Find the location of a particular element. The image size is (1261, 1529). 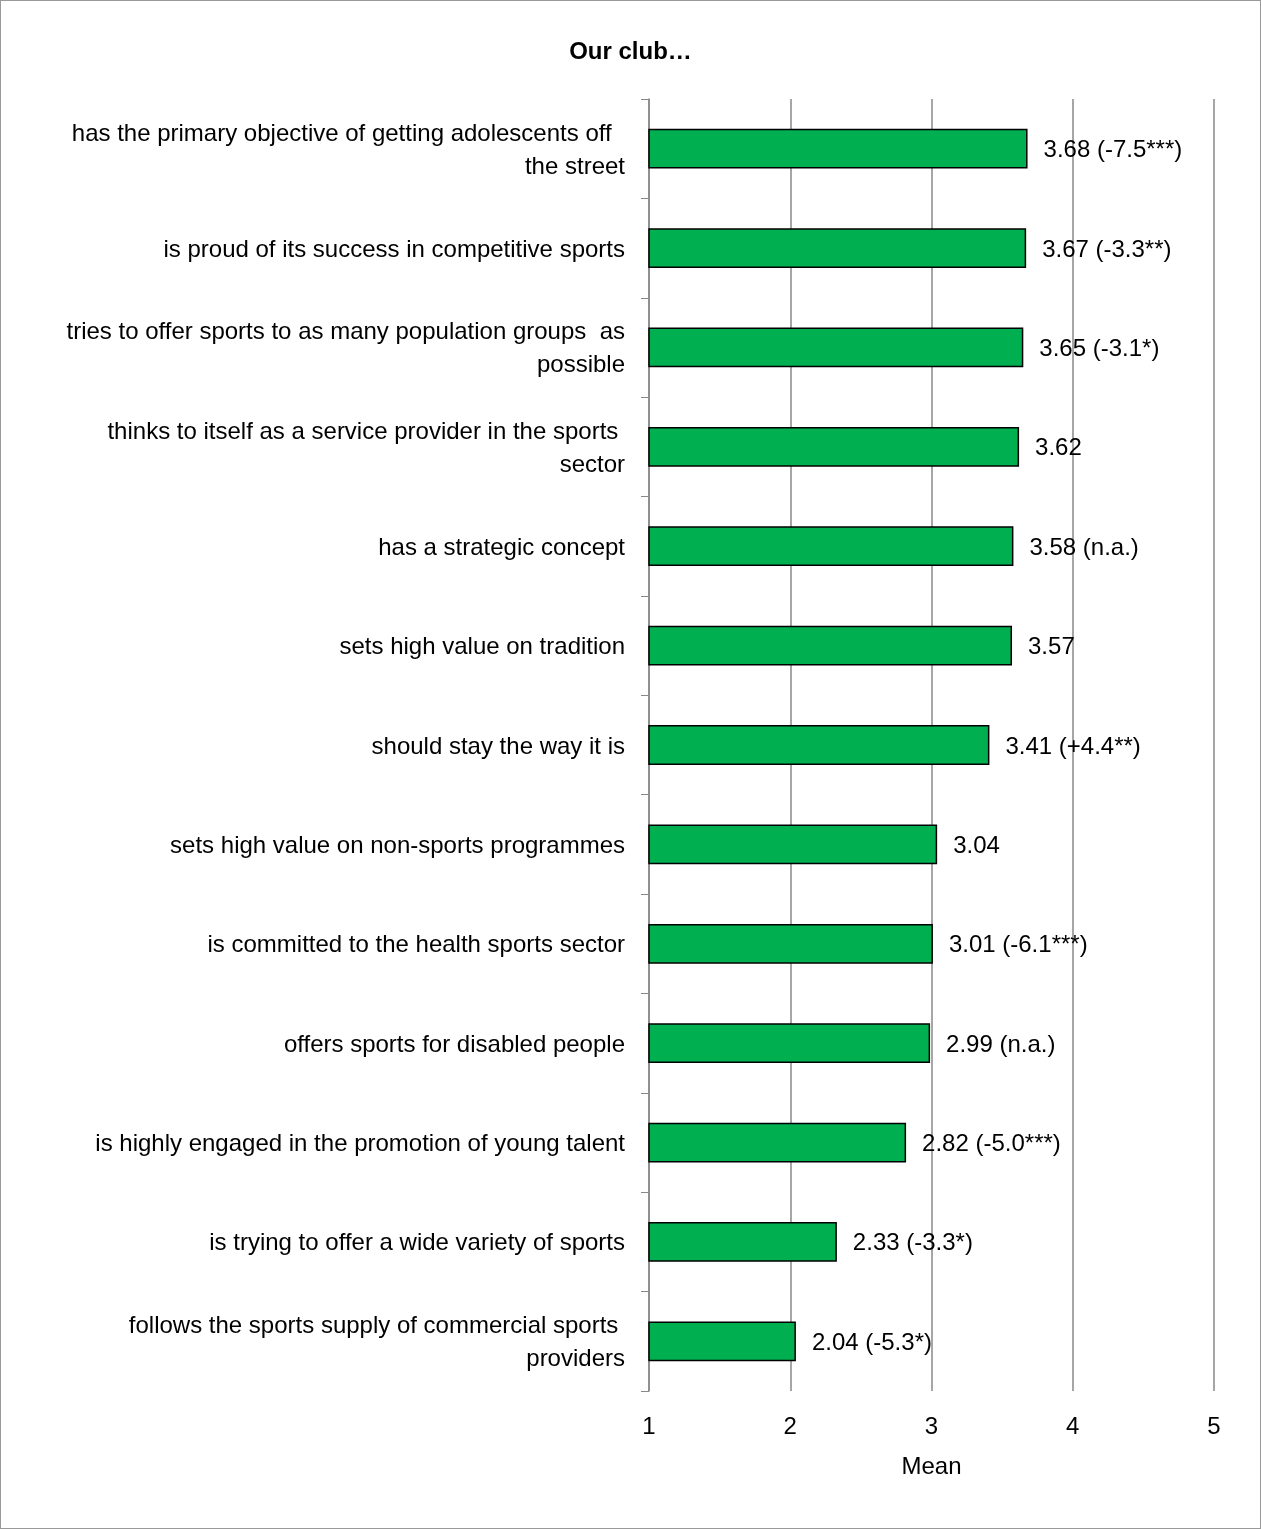

y-tick-label: is trying to offer a wide variety of sports is located at coordinates (417, 1242).